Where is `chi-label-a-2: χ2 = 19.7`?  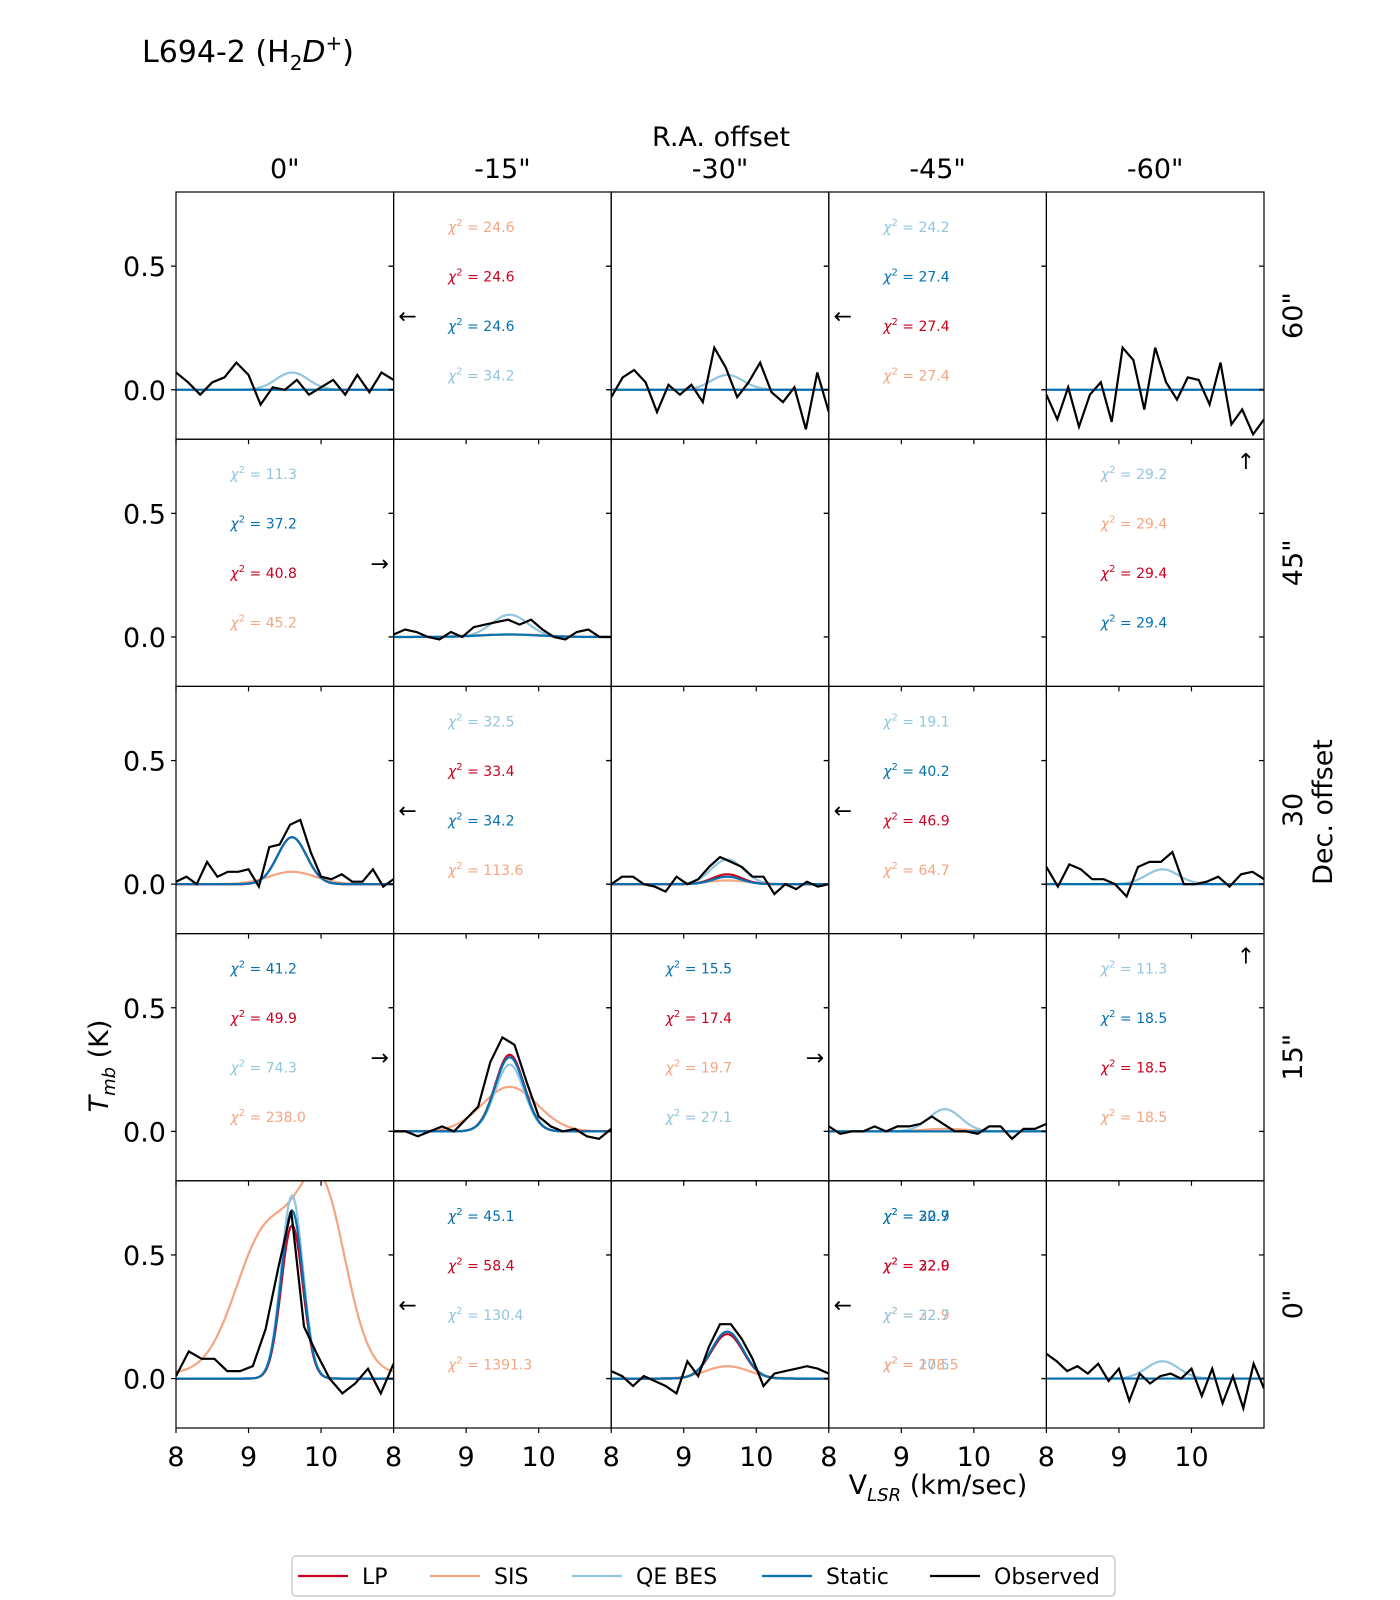
chi-label-a-2: χ2 = 19.7 is located at coordinates (698, 1068).